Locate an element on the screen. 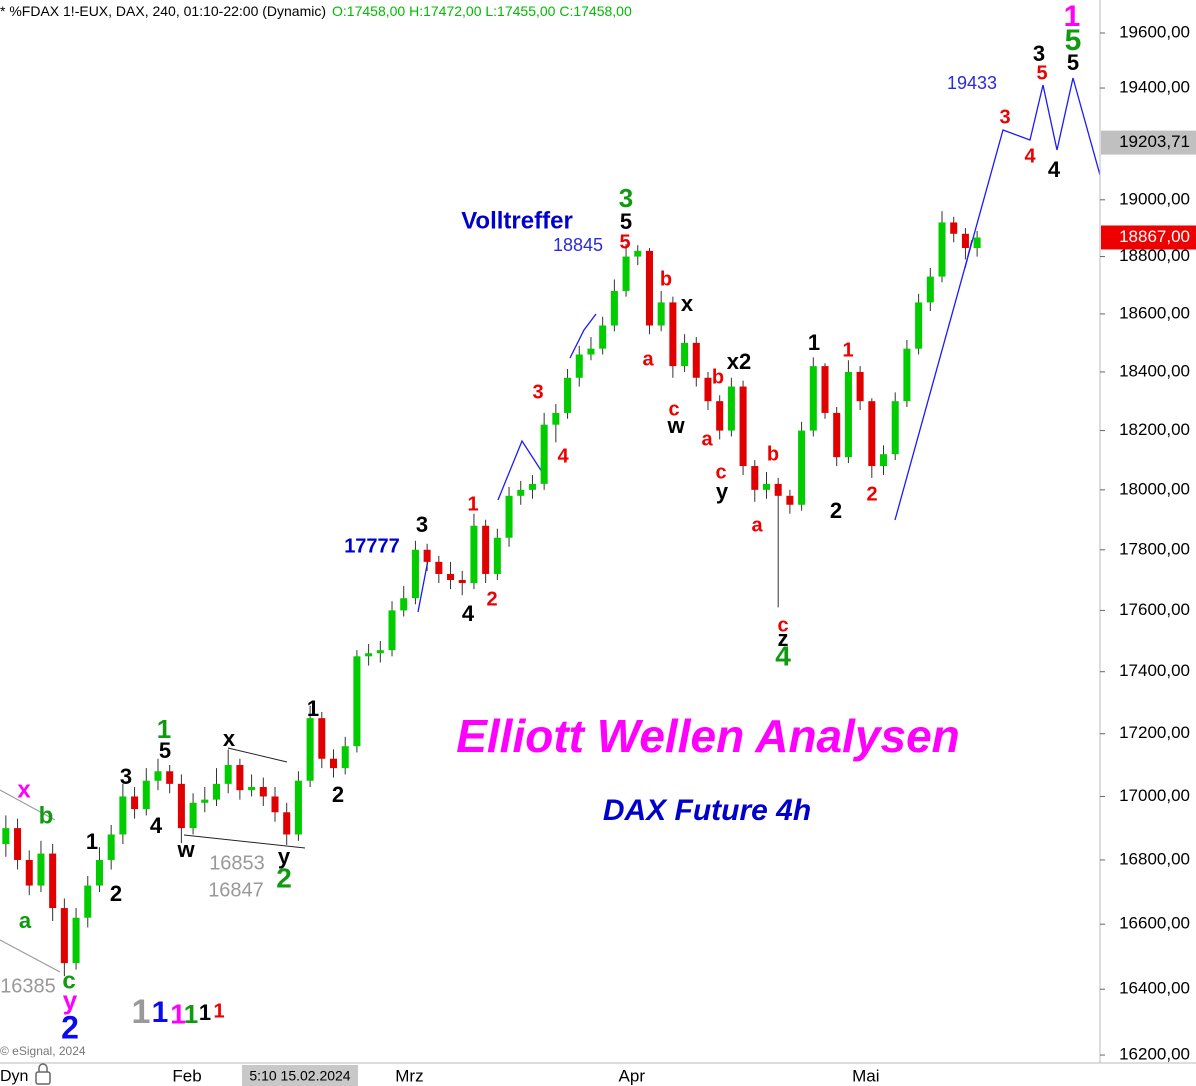 Image resolution: width=1196 pixels, height=1086 pixels. wave-label: 16385 is located at coordinates (28, 986).